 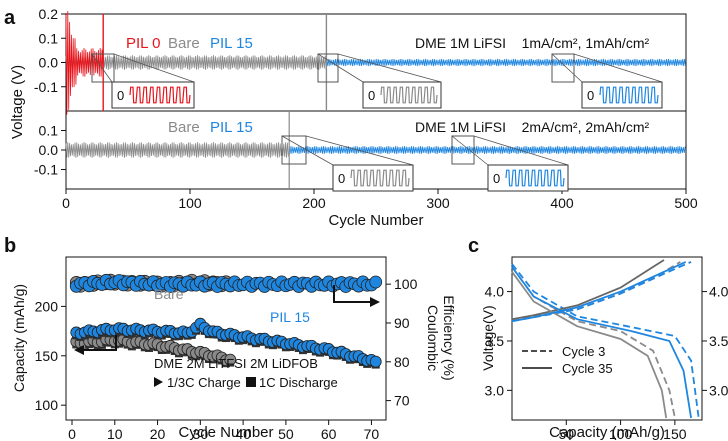 I want to click on panel-b-series, so click(x=226, y=321).